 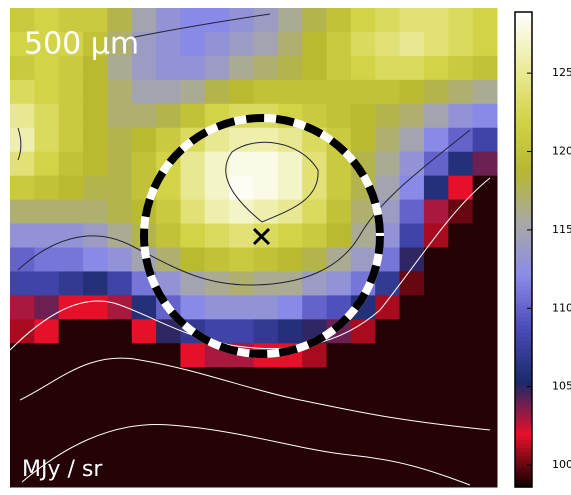 What do you see at coordinates (561, 72) in the screenshot?
I see `colorbar-tick-label: 125` at bounding box center [561, 72].